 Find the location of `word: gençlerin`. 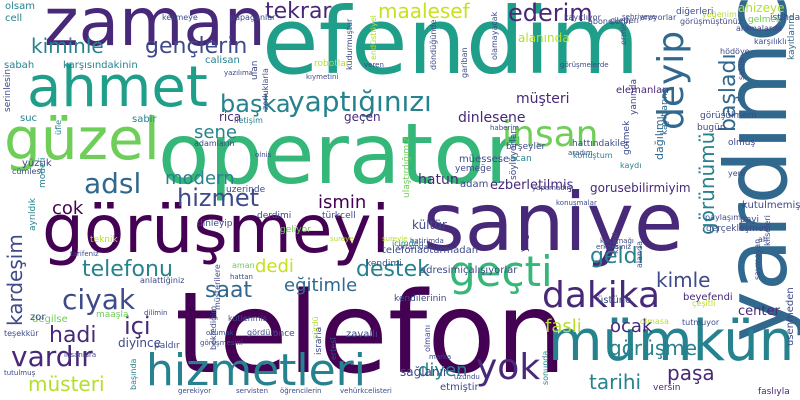

word: gençlerin is located at coordinates (196, 46).